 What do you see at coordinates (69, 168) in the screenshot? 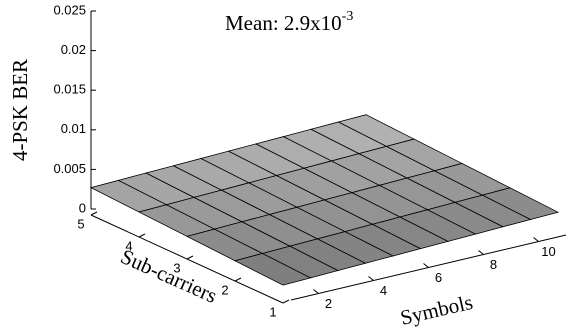
I see `z-tick-label: 0.005` at bounding box center [69, 168].